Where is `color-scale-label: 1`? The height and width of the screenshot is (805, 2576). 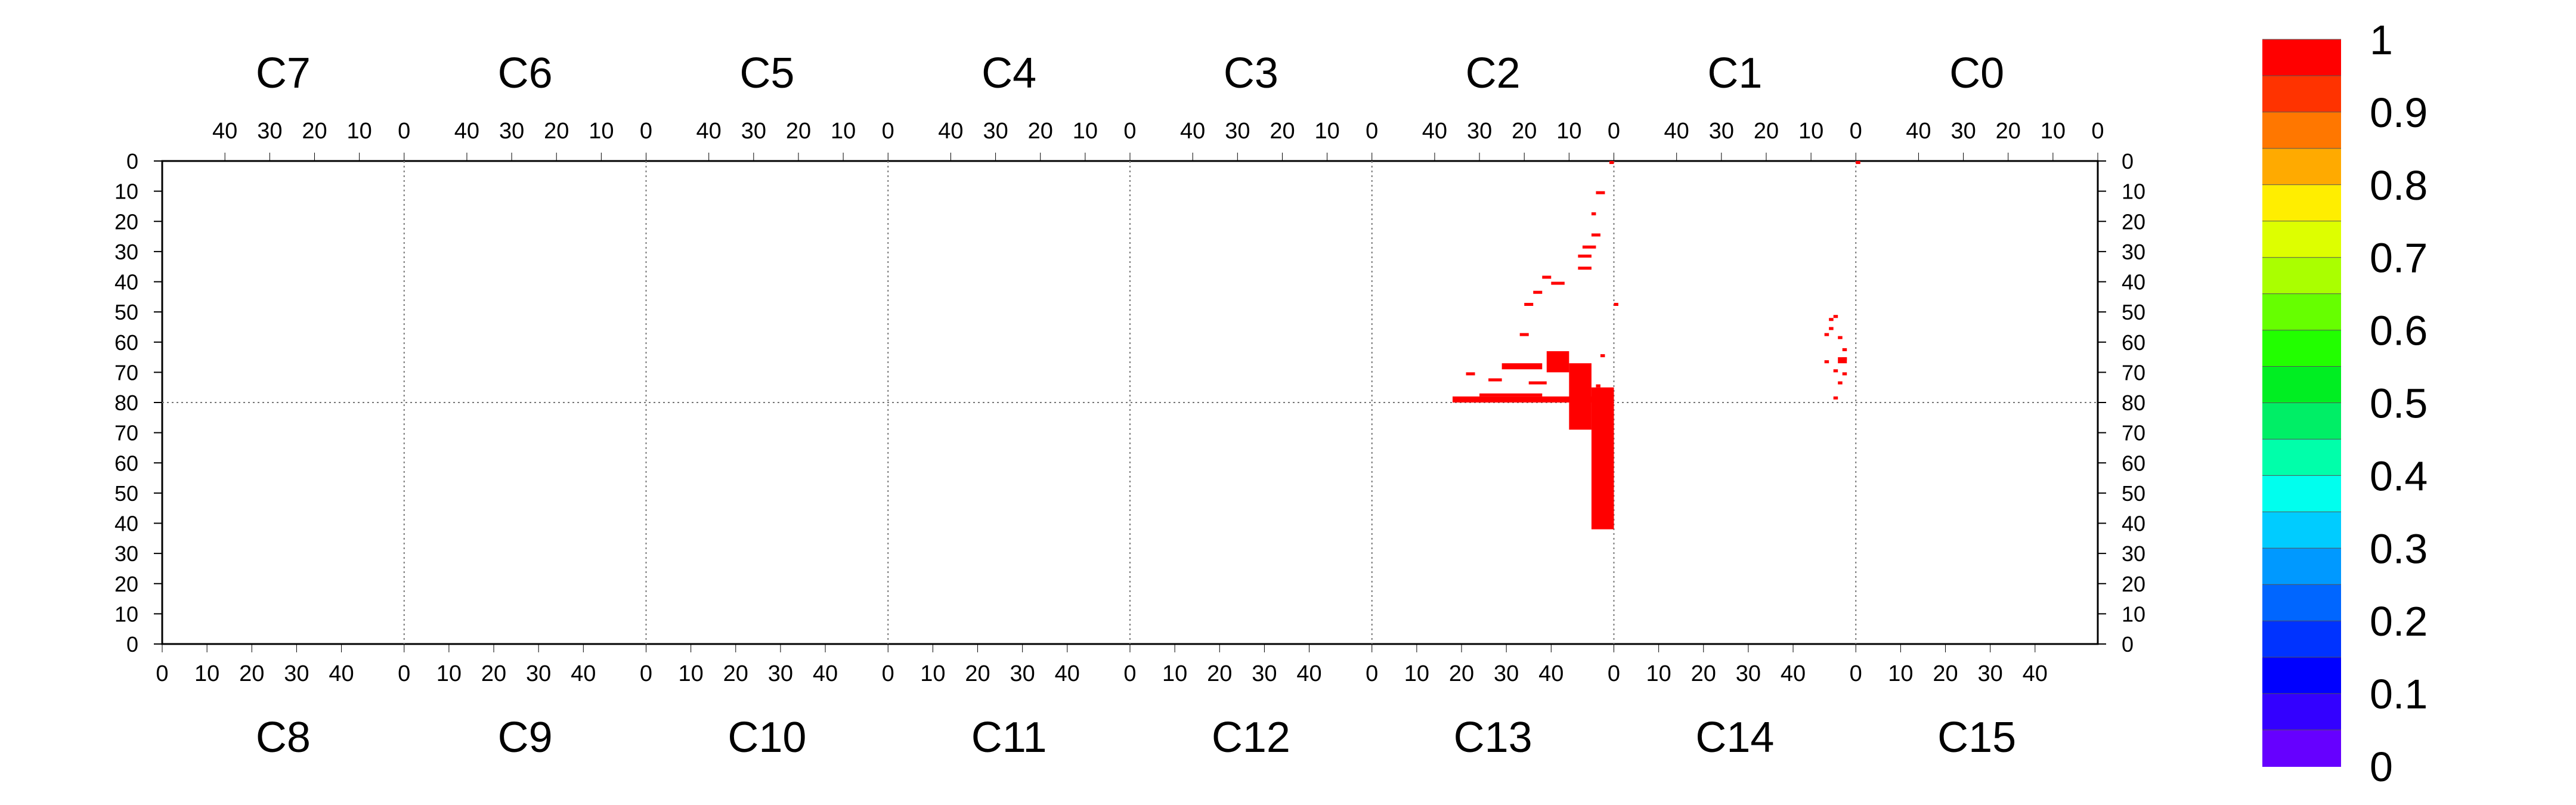
color-scale-label: 1 is located at coordinates (2381, 40).